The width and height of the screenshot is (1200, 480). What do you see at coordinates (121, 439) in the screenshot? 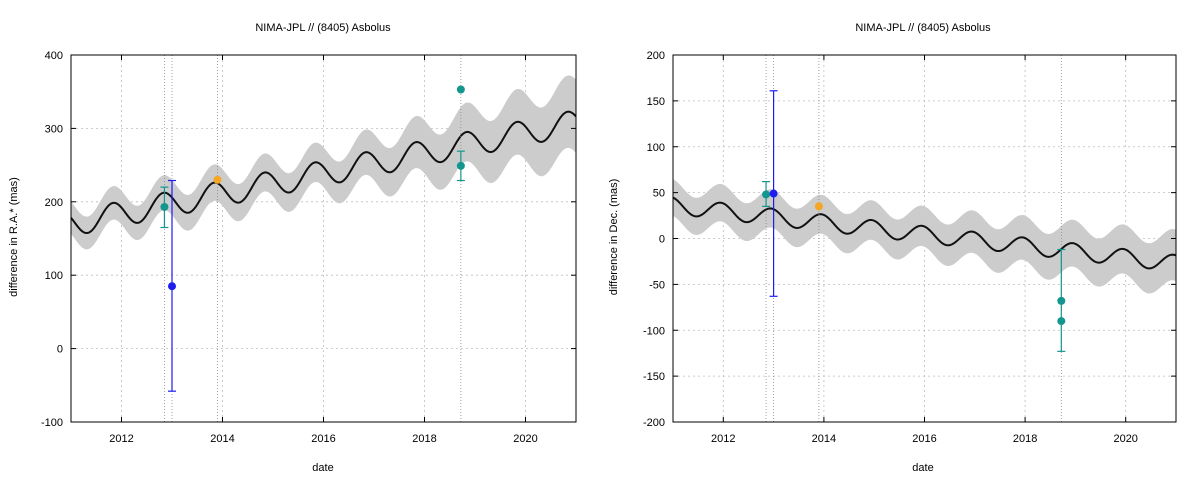
I see `ra-x-tick-label: 2012` at bounding box center [121, 439].